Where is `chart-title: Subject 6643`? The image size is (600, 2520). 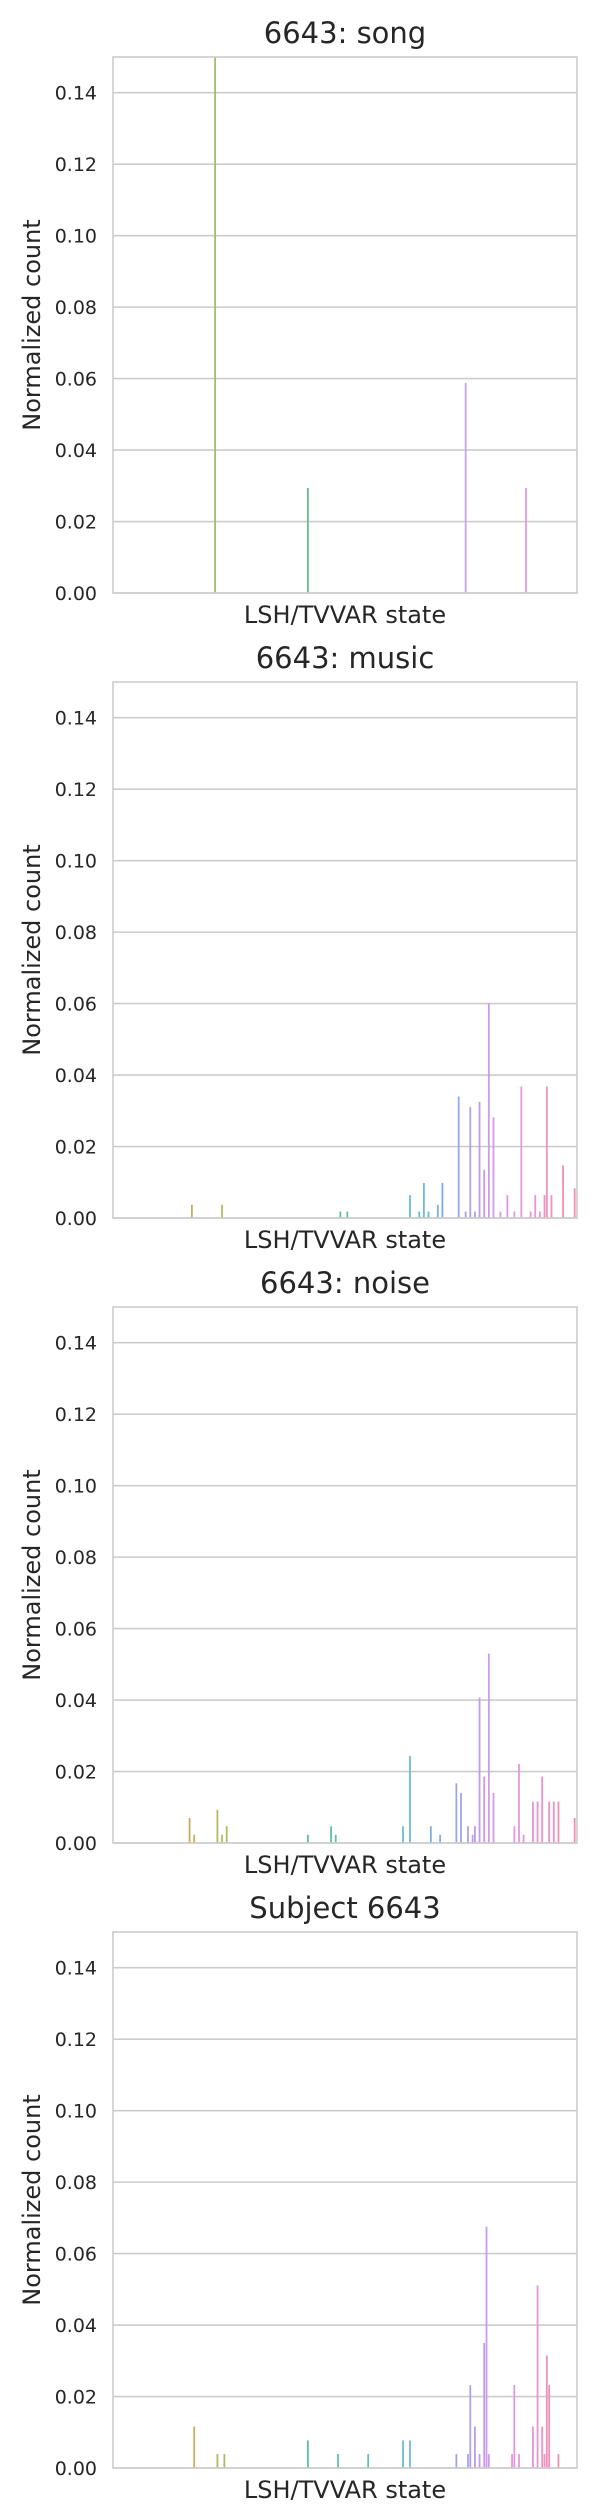 chart-title: Subject 6643 is located at coordinates (344, 1908).